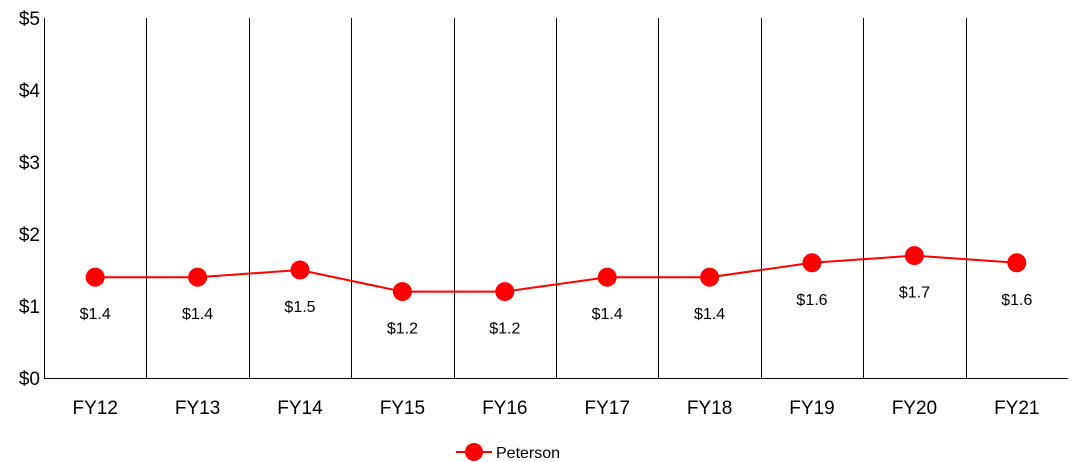  I want to click on y-tick-label: $3, so click(29, 163).